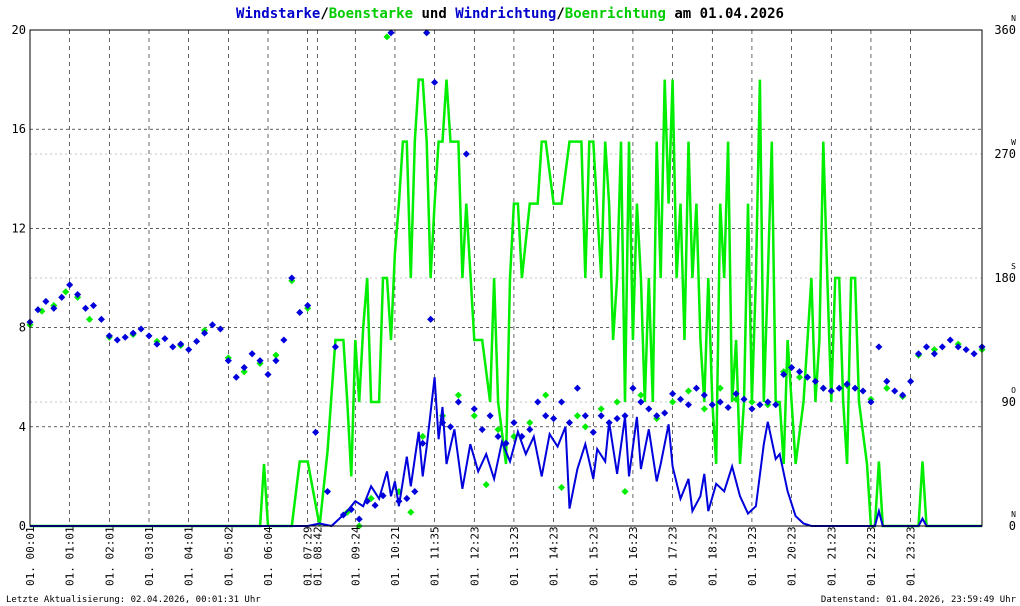 This screenshot has width=1020, height=606. Describe the element at coordinates (149, 556) in the screenshot. I see `x-tick-label: 01. 03:01` at that location.